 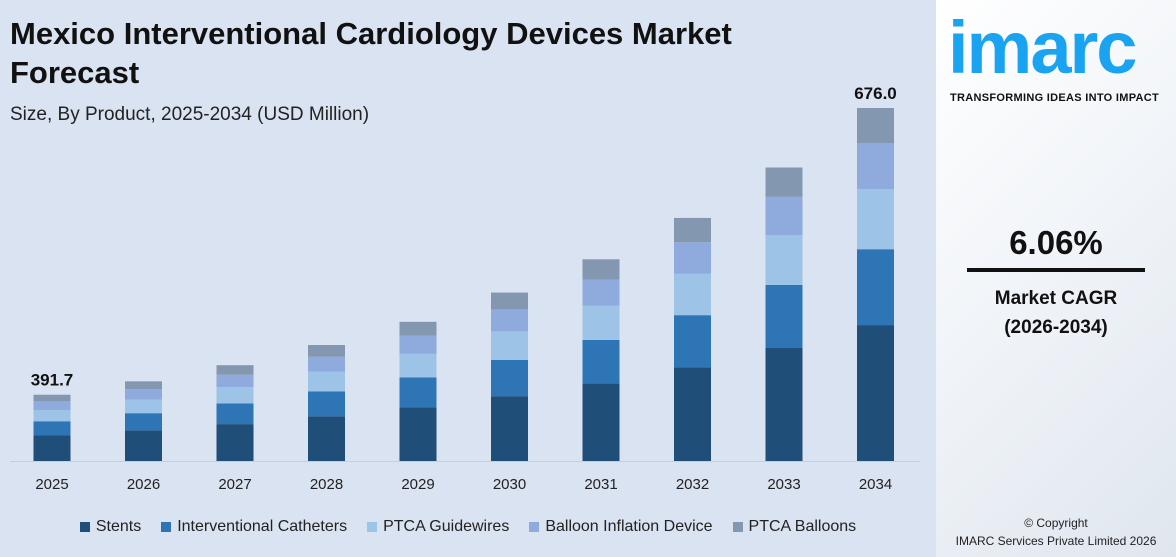 I want to click on divider, so click(x=1056, y=270).